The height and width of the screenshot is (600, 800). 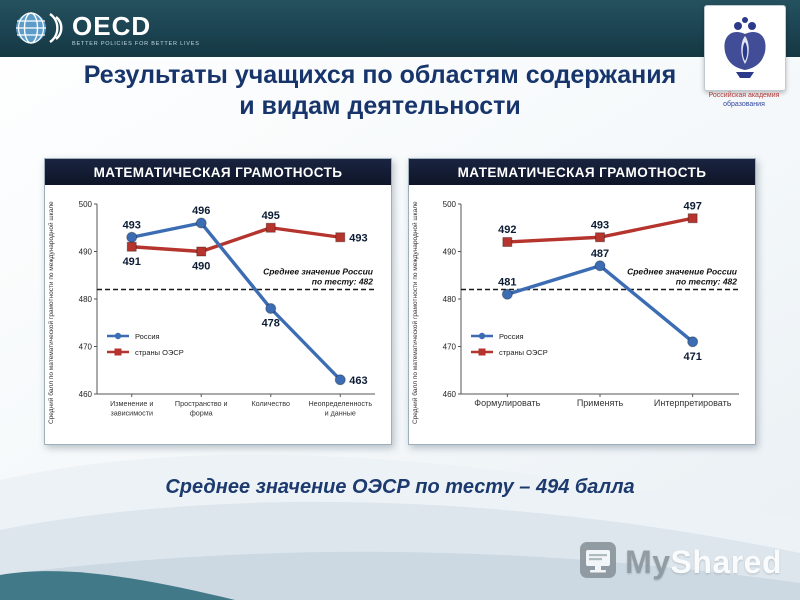 I want to click on academy-caption: Российская академия образования, so click(x=744, y=101).